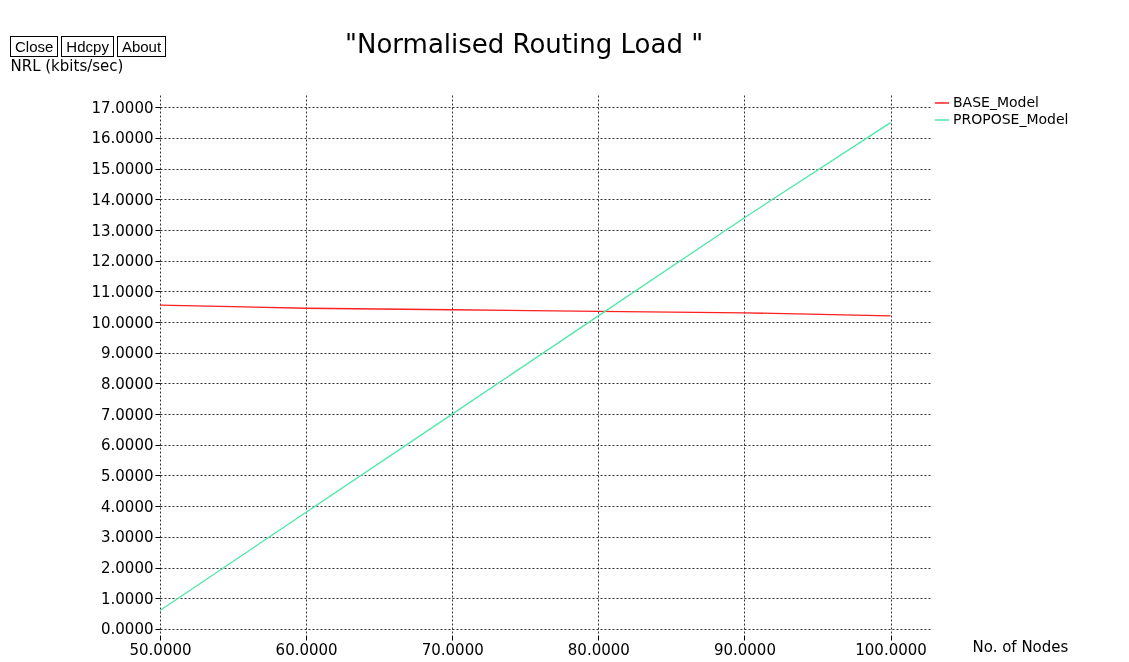 Image resolution: width=1129 pixels, height=662 pixels. I want to click on y-tick-label: 14.0000, so click(122, 199).